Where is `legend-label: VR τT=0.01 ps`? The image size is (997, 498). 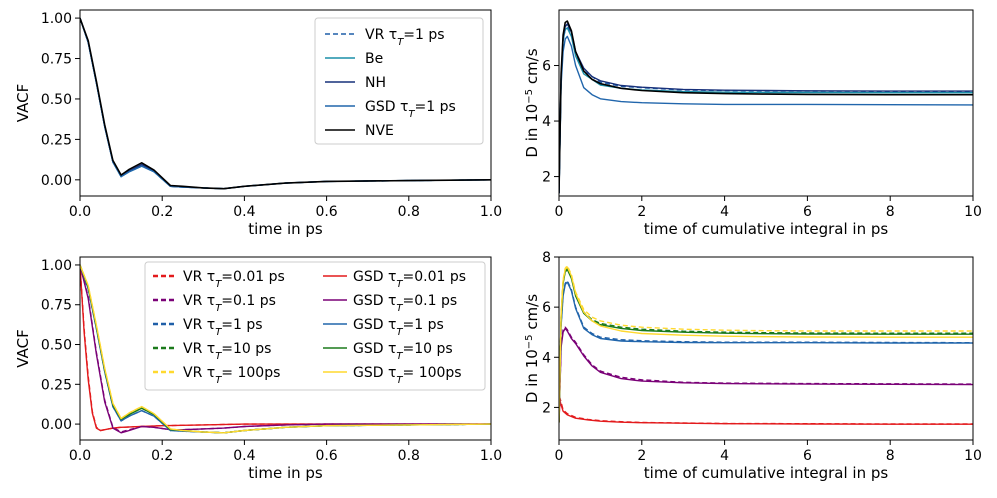
legend-label: VR τT=0.01 ps is located at coordinates (234, 279).